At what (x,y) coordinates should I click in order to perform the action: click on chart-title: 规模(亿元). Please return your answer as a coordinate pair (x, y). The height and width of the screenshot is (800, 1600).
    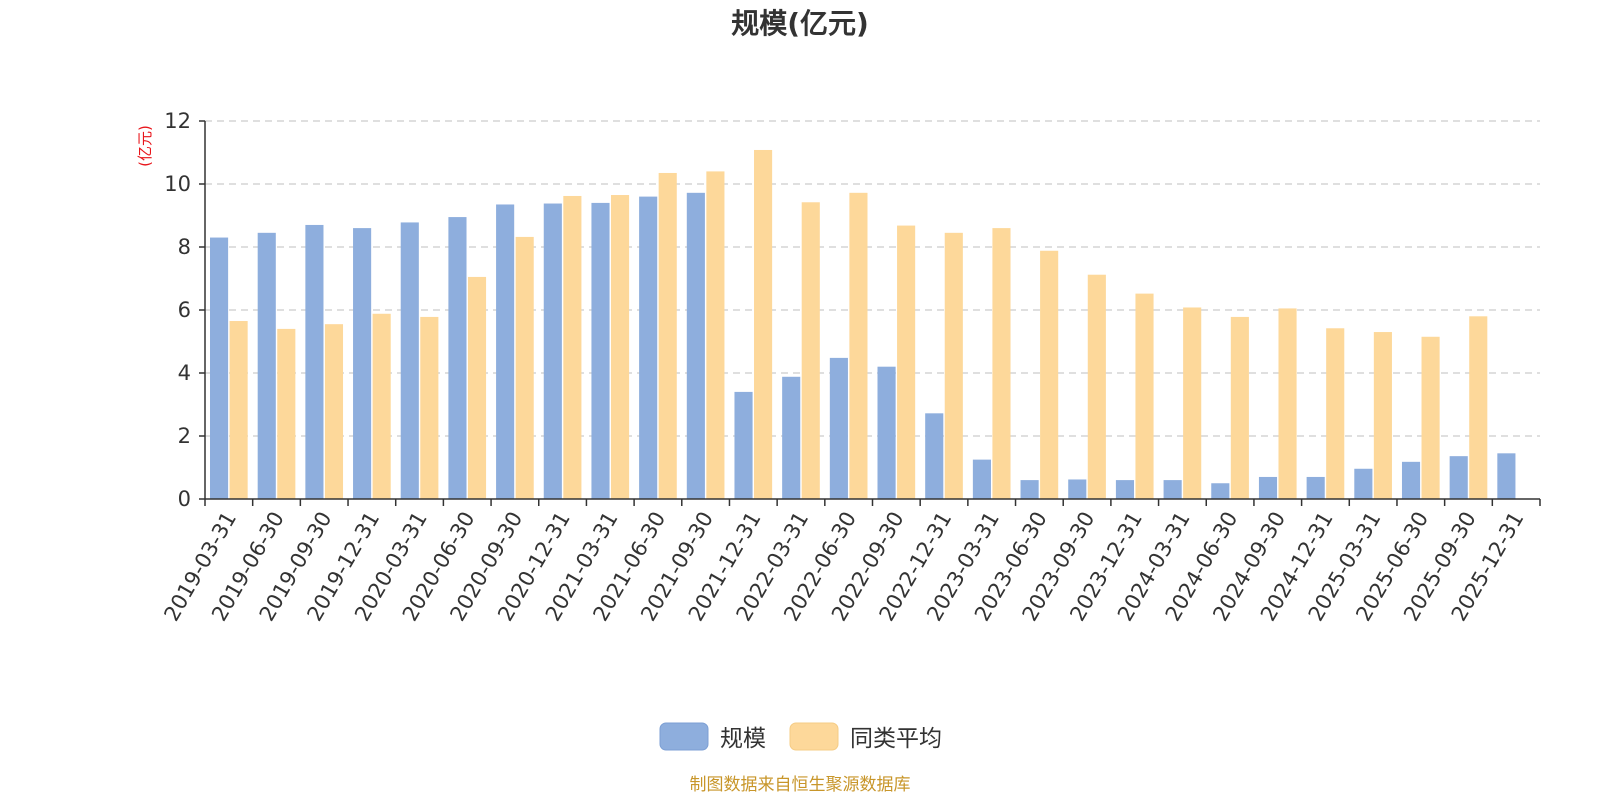
    Looking at the image, I should click on (800, 23).